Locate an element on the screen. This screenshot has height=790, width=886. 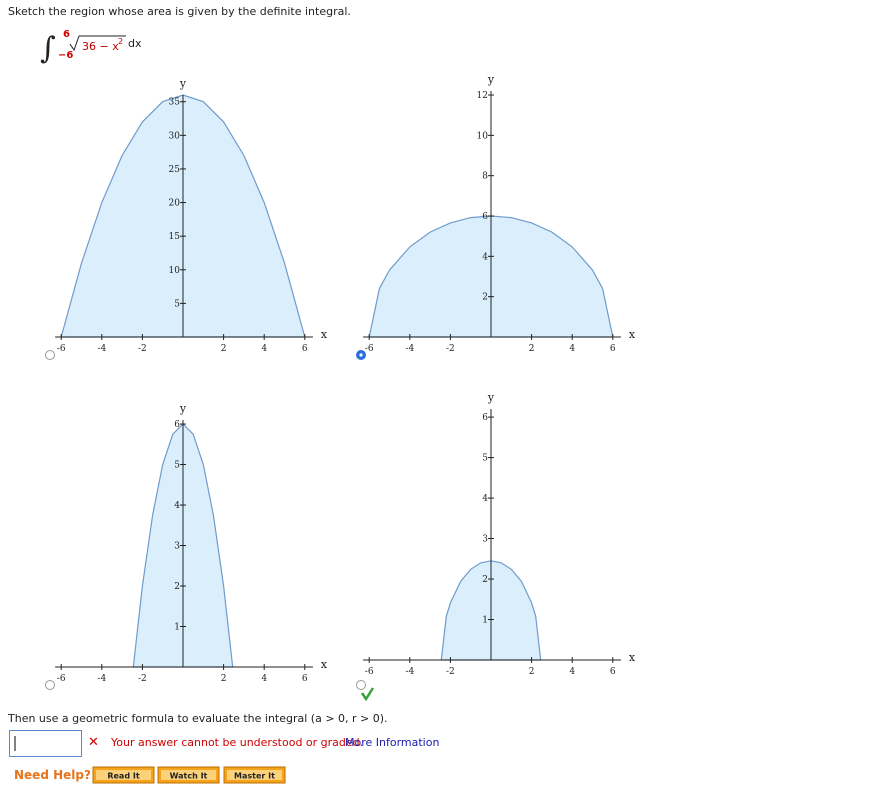
differential: dx is located at coordinates (135, 43).